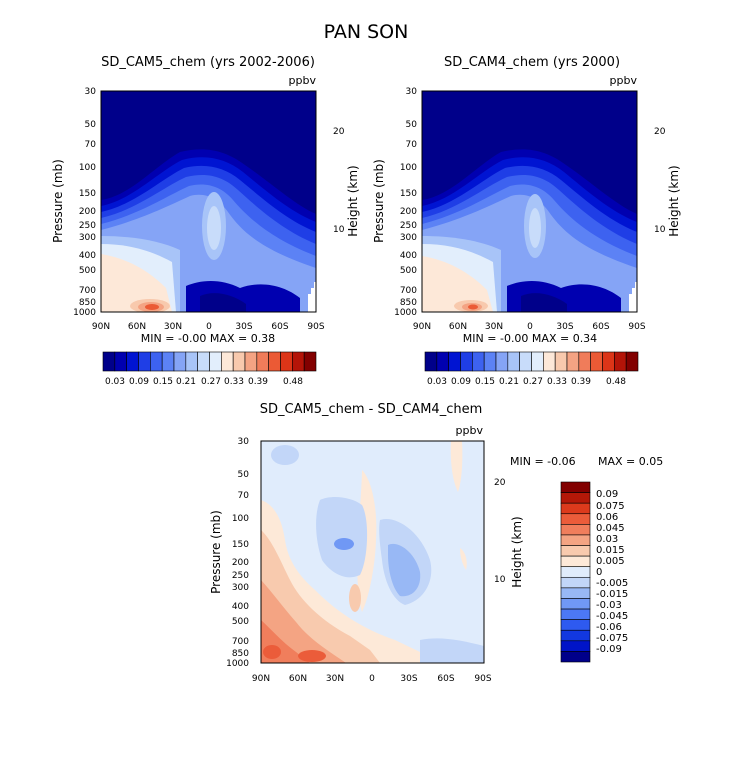  I want to click on panel-diff-x-ticks: 90N 60N 30N 0 30S 60S 90S, so click(372, 679).